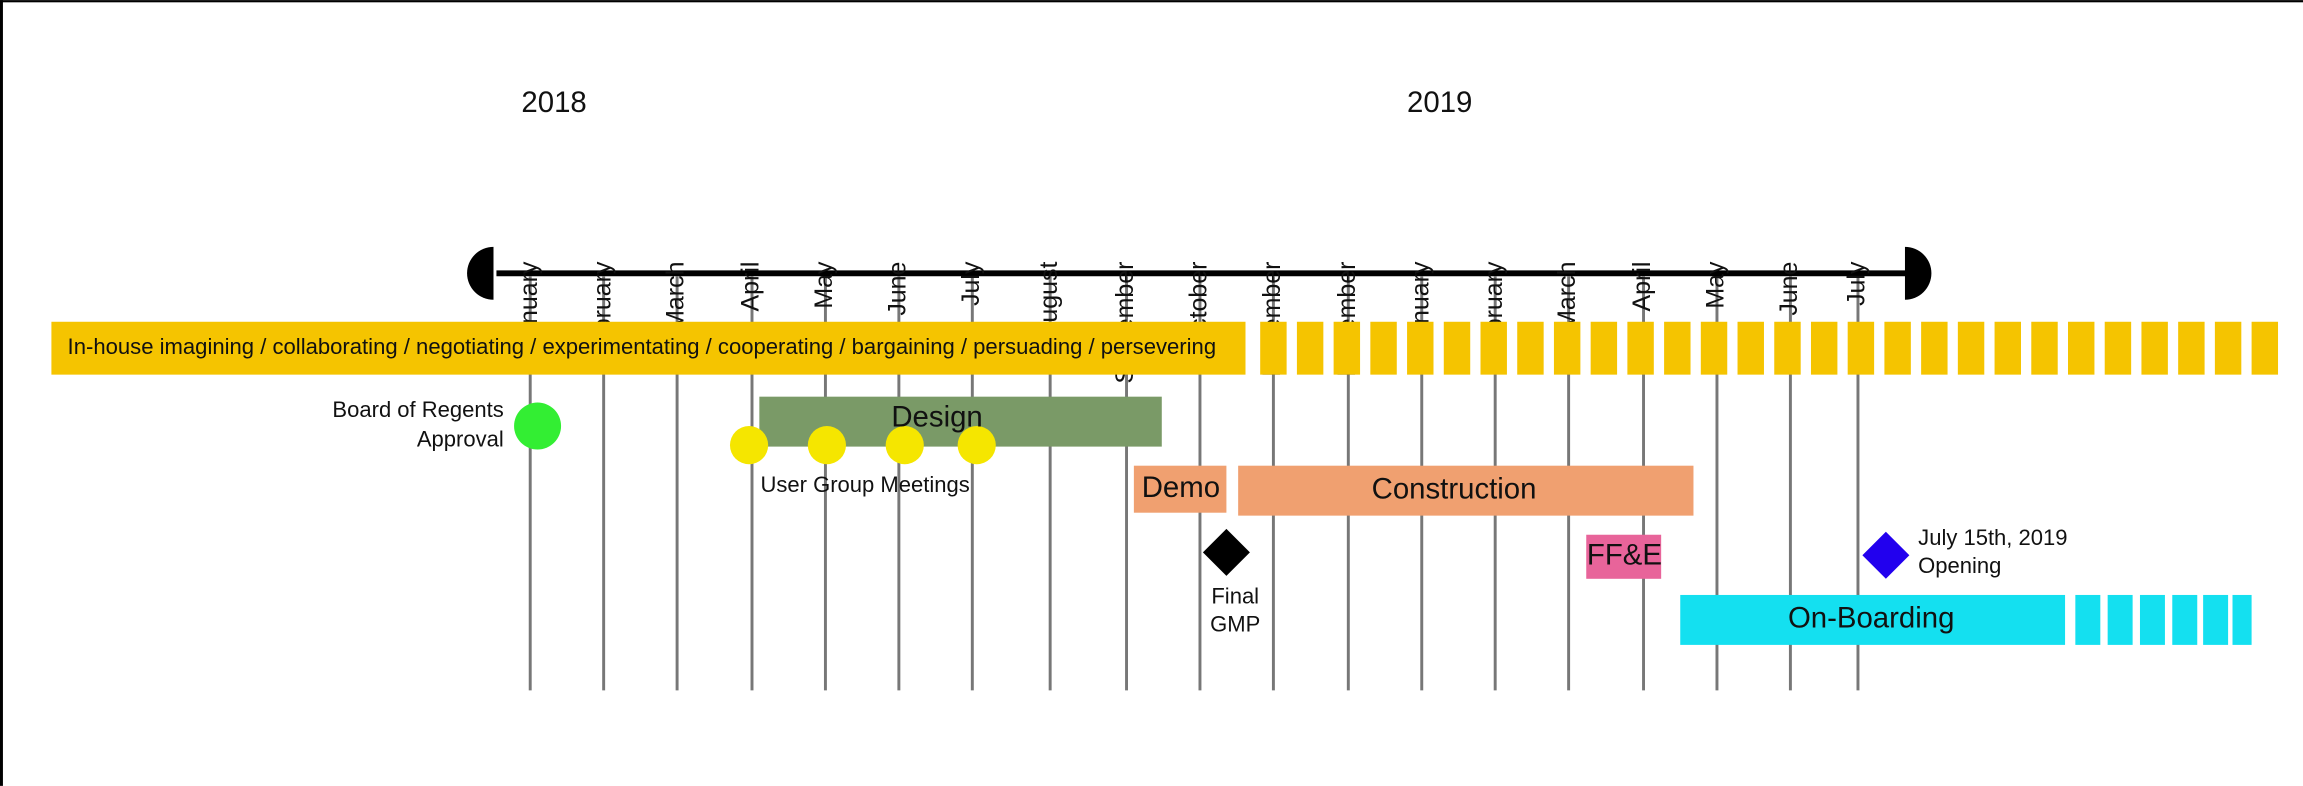 This screenshot has width=2303, height=786. What do you see at coordinates (1151, 1) in the screenshot?
I see `frame-top` at bounding box center [1151, 1].